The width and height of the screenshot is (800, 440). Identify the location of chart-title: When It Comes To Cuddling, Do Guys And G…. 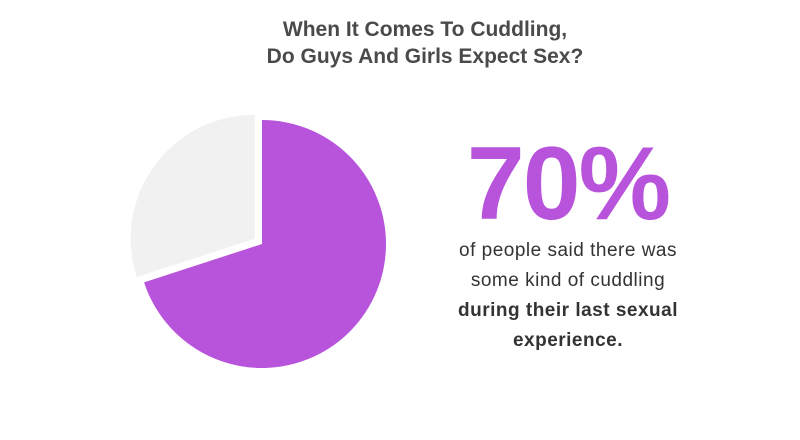
(400, 43).